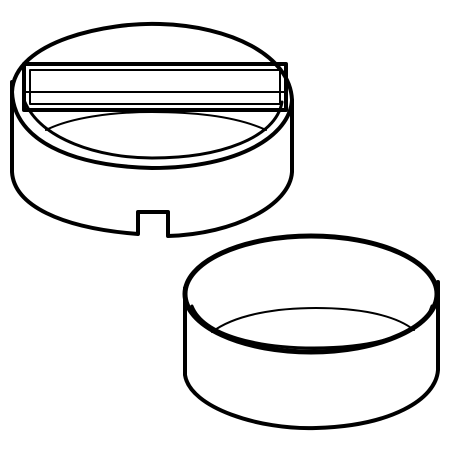  Describe the element at coordinates (313, 320) in the screenshot. I see `ring-inner-back` at that location.